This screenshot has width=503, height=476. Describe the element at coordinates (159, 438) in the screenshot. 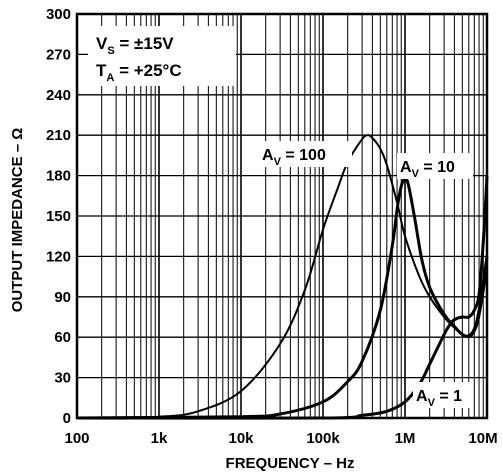

I see `x-tick-label: 1k` at that location.